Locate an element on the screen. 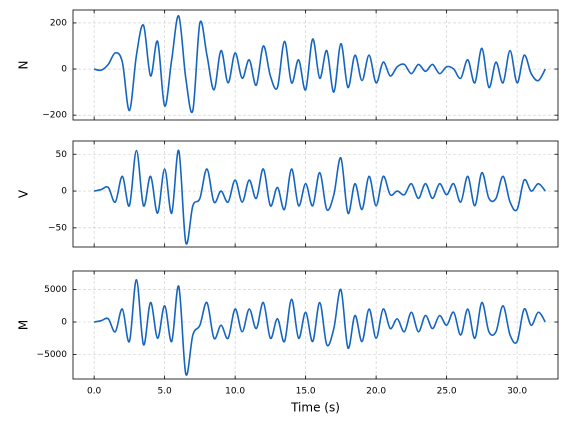 The width and height of the screenshot is (577, 424). y-tick-label: −5000 is located at coordinates (52, 355).